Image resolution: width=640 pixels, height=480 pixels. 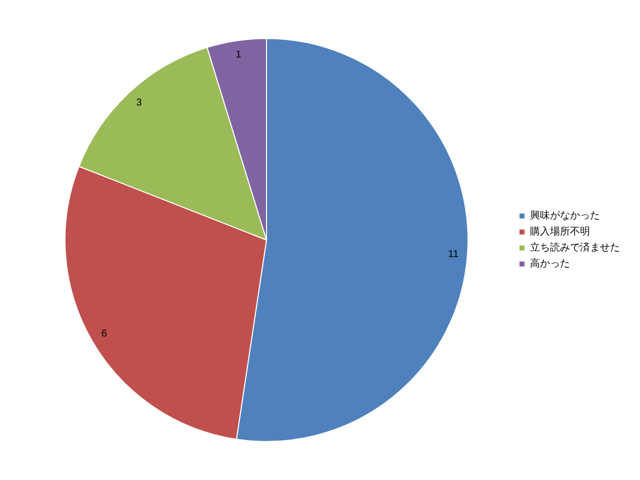 I want to click on legend-label: 高かった, so click(x=550, y=264).